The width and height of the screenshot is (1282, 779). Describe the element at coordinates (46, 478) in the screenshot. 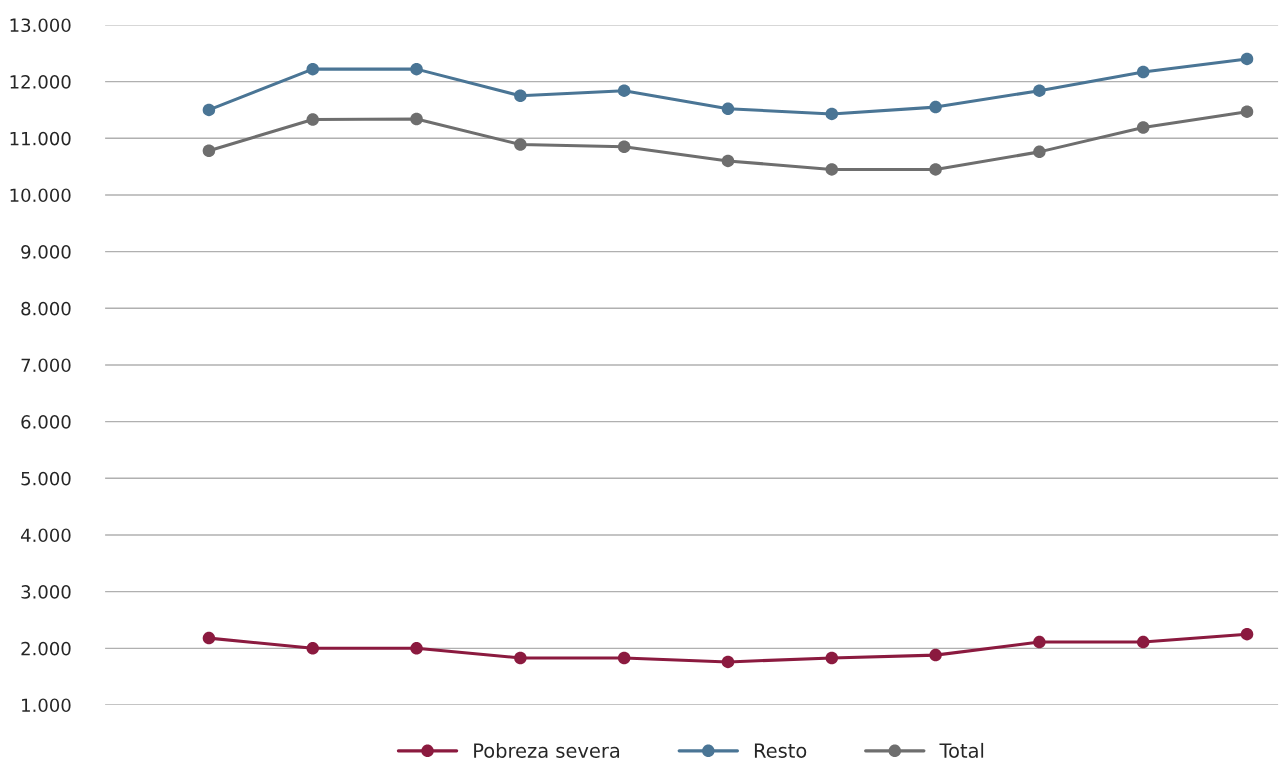

I see `y-tick-label: 5.000` at that location.